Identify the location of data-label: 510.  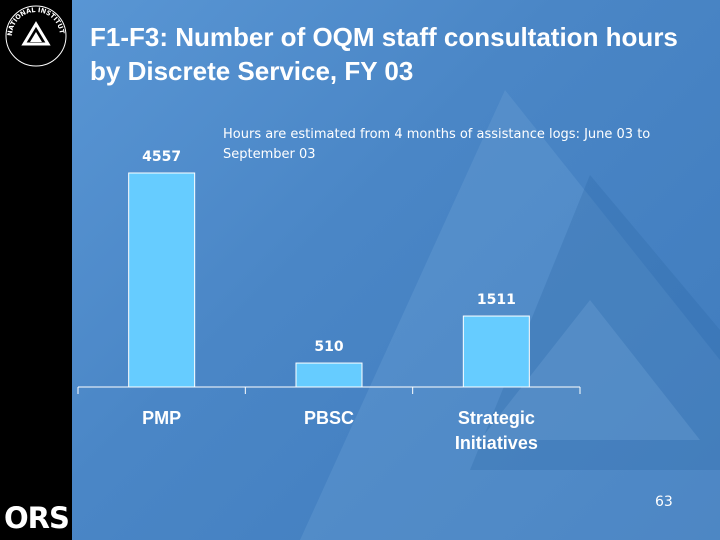
(328, 347).